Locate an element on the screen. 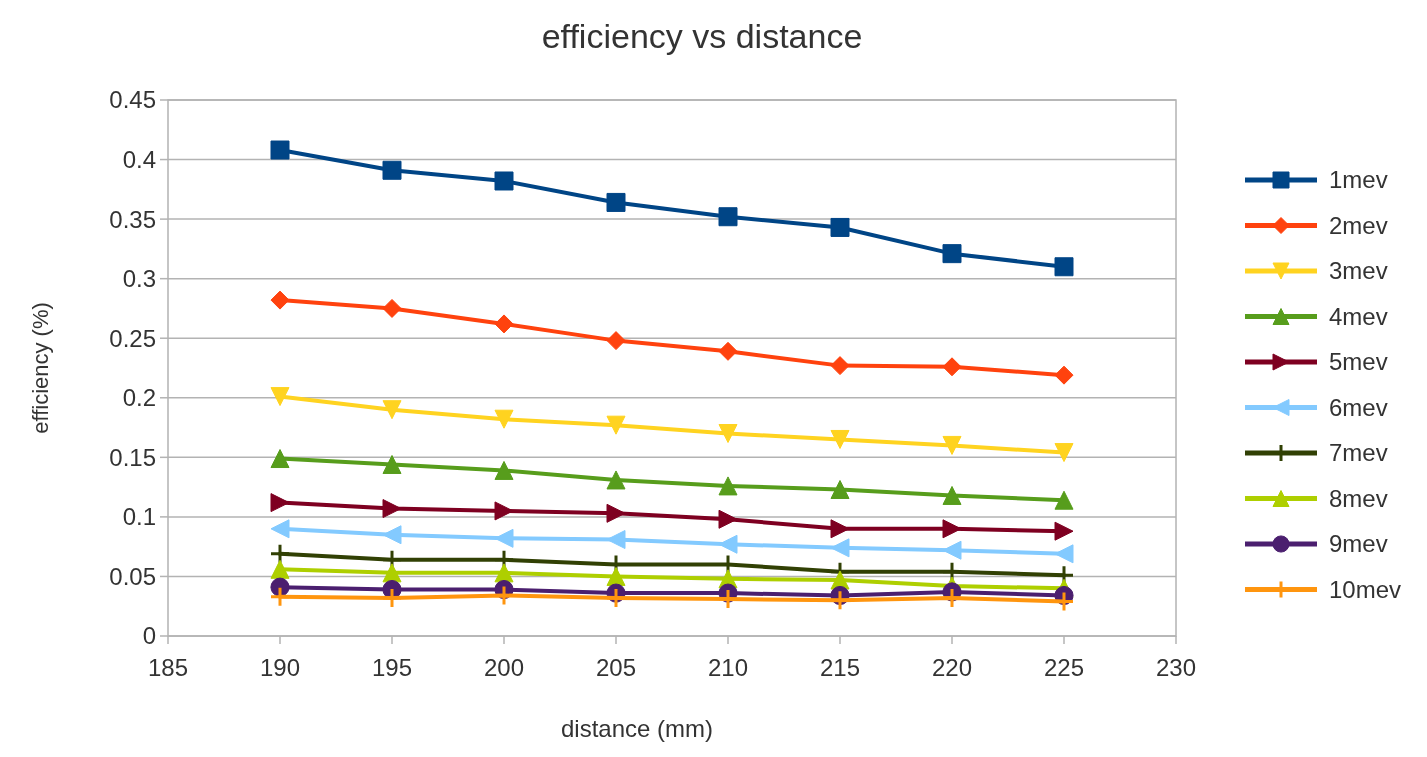 The height and width of the screenshot is (757, 1427). x-tick-label: 195 is located at coordinates (392, 667).